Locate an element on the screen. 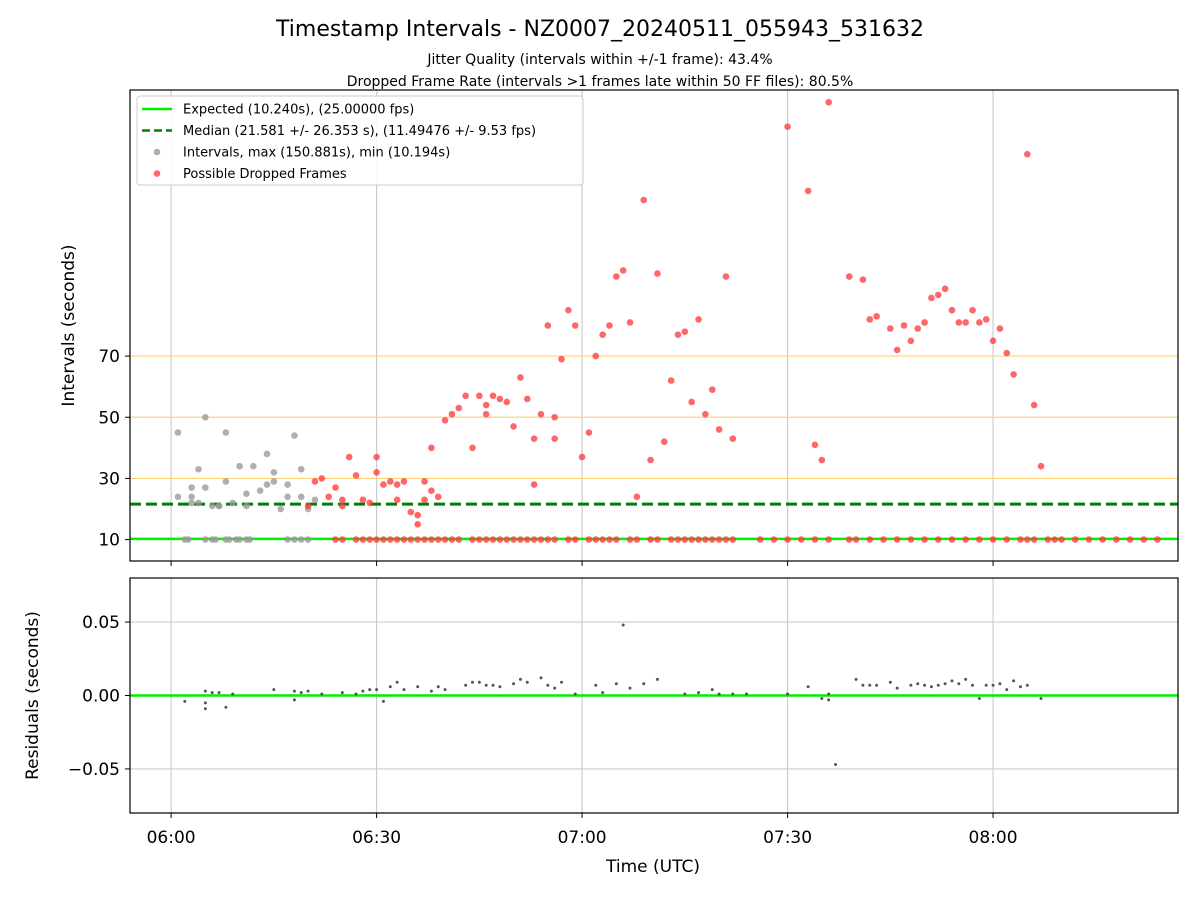 The image size is (1200, 904). x-axis-label: Time (UTC) is located at coordinates (652, 867).